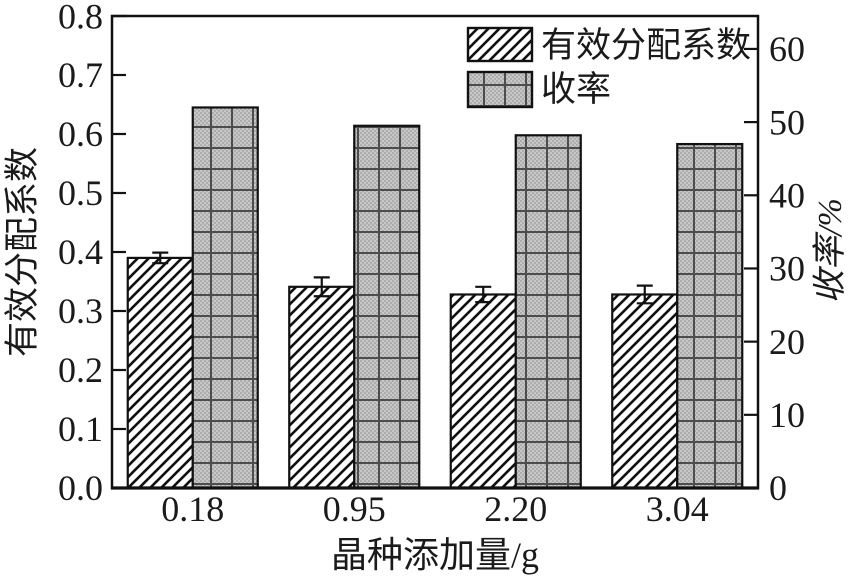 The image size is (856, 583). What do you see at coordinates (80, 429) in the screenshot?
I see `left-axis-tick-label: 0.1` at bounding box center [80, 429].